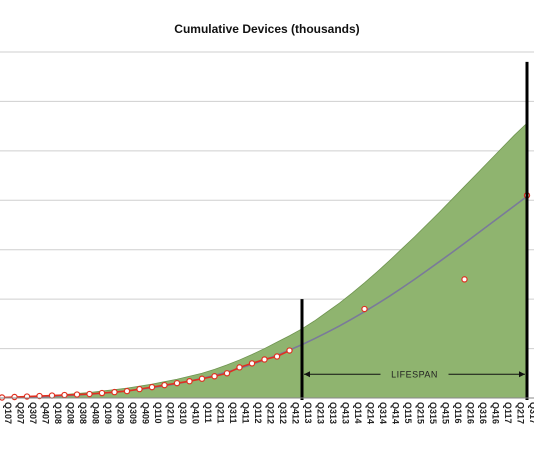  What do you see at coordinates (483, 413) in the screenshot?
I see `x-tick-label: Q316` at bounding box center [483, 413].